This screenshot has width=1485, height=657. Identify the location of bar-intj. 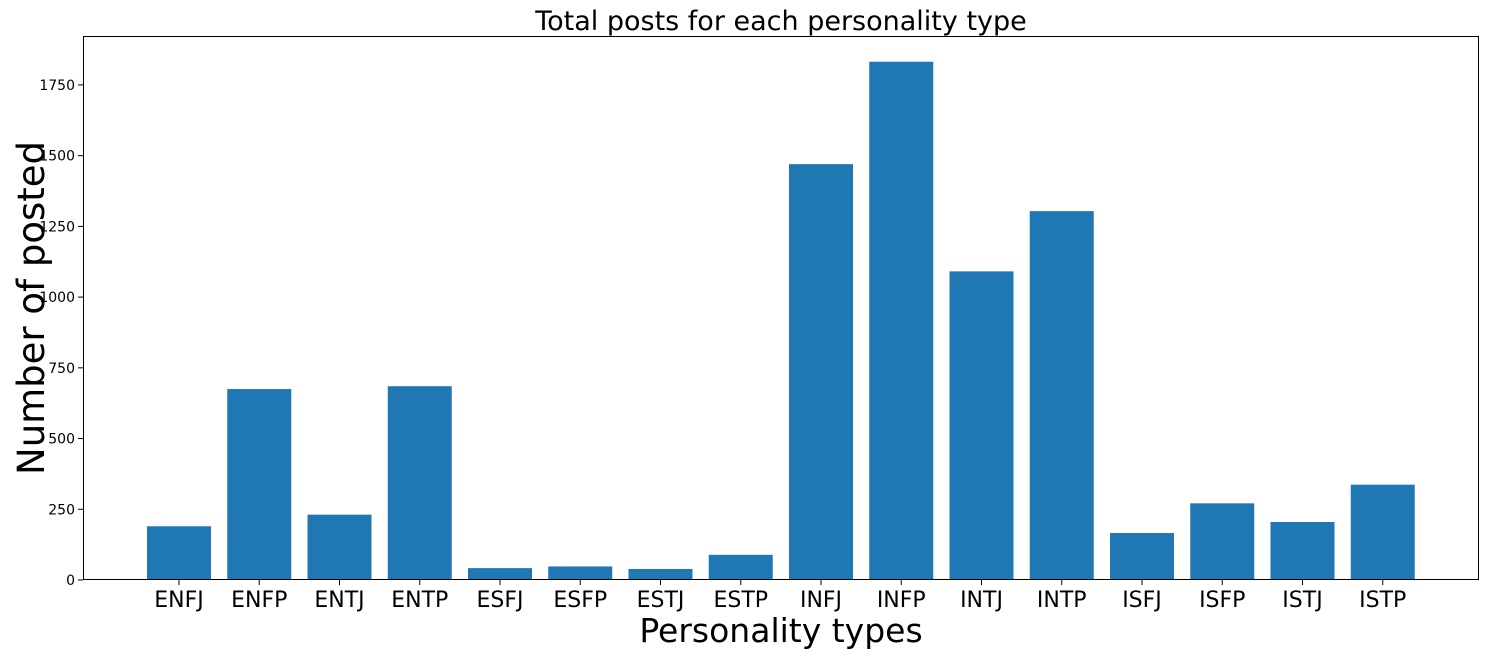
(981, 425).